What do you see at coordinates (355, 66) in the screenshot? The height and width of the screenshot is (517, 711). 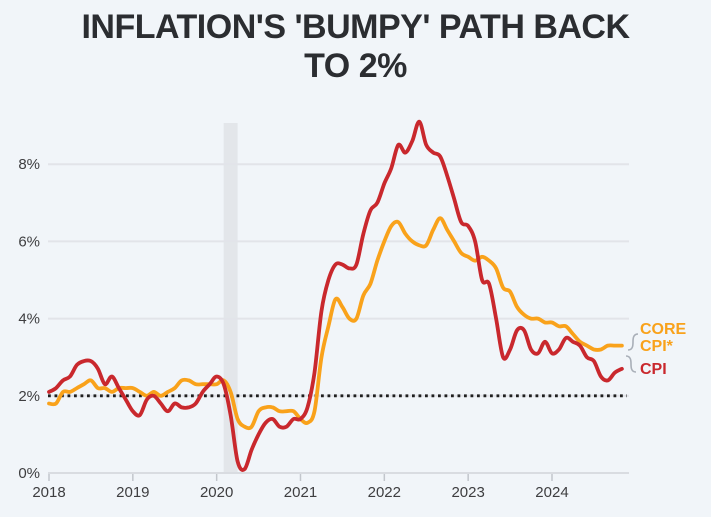 I see `chart-title-line2: TO 2%` at bounding box center [355, 66].